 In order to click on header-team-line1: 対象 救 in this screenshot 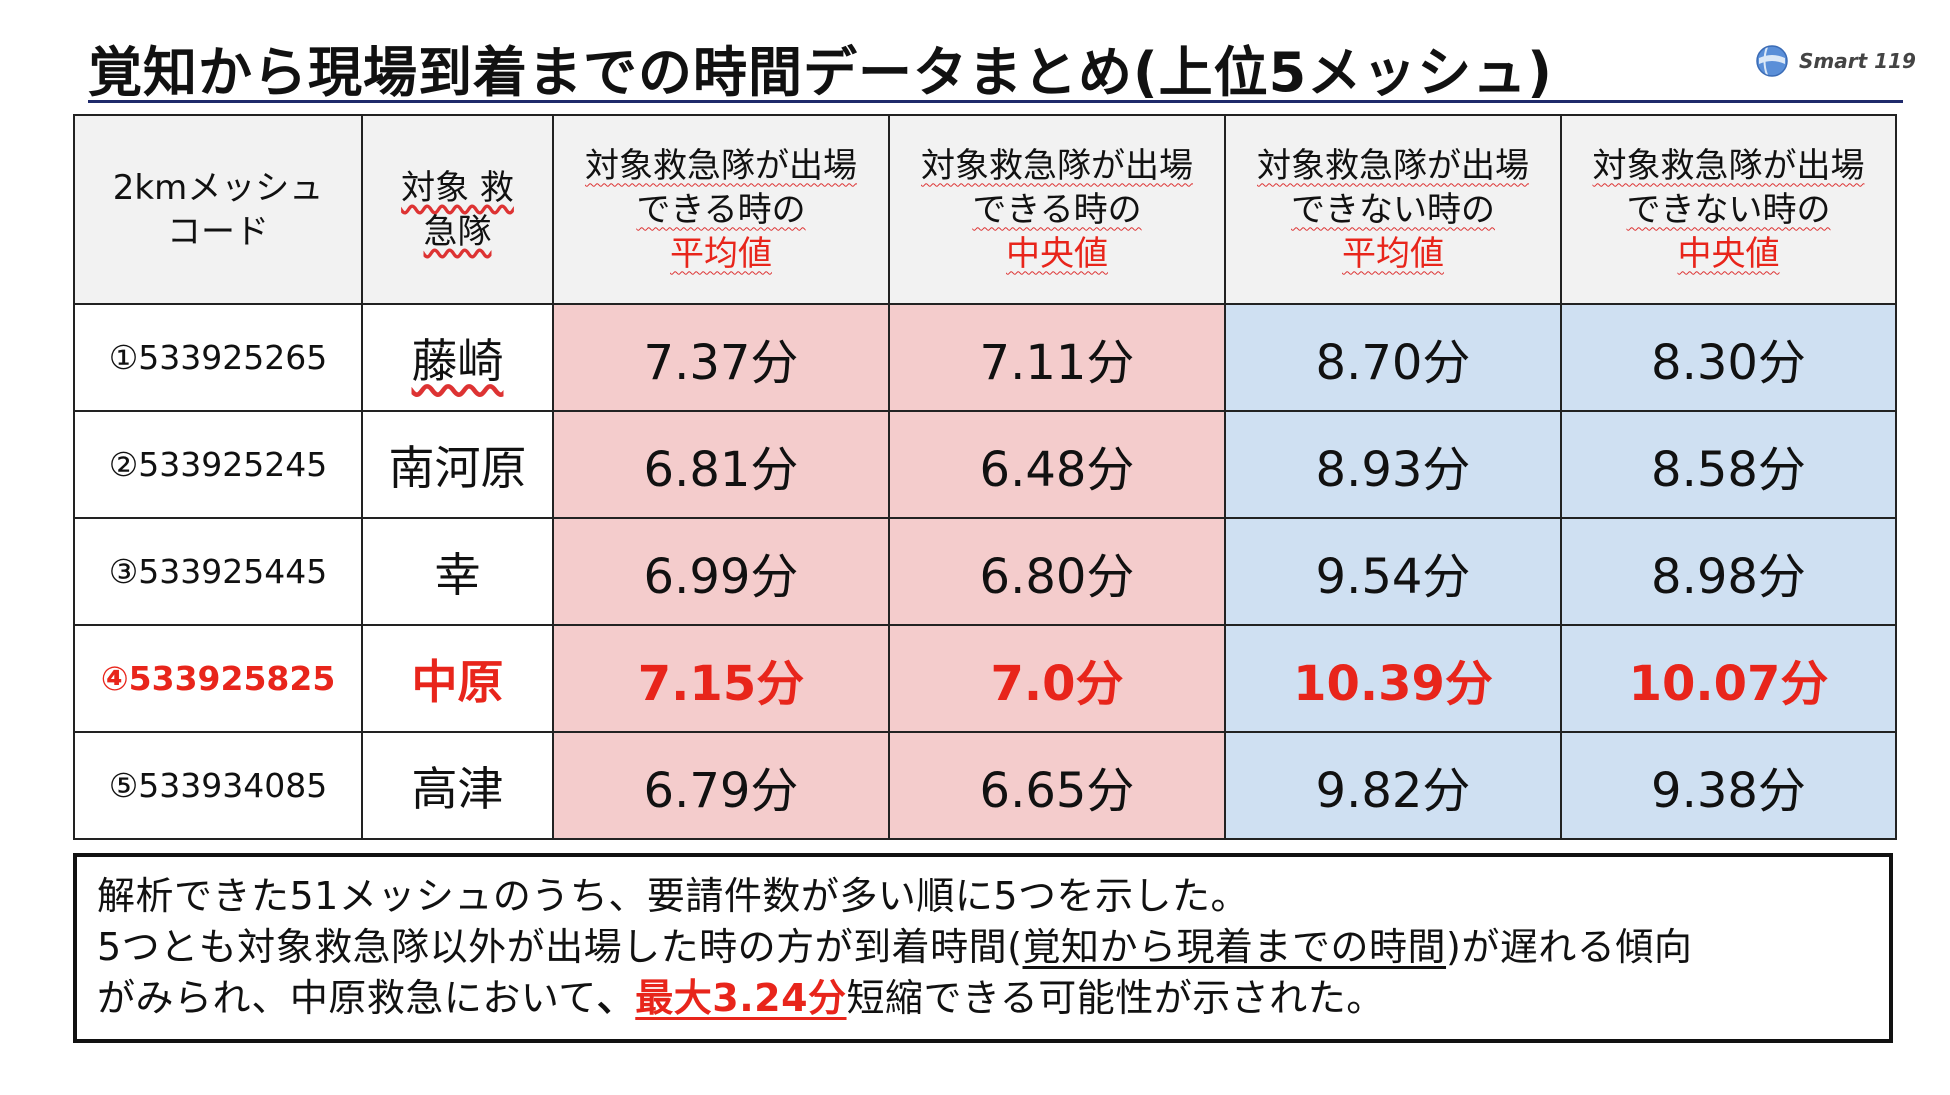, I will do `click(457, 187)`.